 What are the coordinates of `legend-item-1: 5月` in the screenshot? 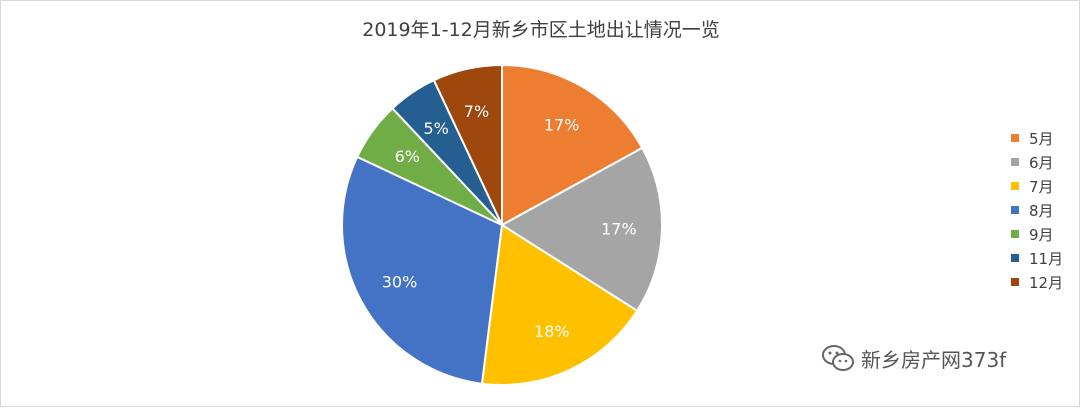 It's located at (1037, 138).